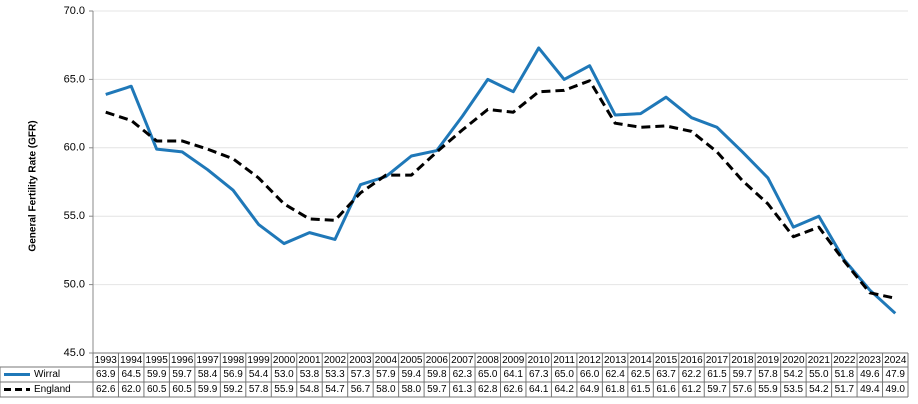 The image size is (918, 404). What do you see at coordinates (310, 374) in the screenshot?
I see `table-value: 53.8` at bounding box center [310, 374].